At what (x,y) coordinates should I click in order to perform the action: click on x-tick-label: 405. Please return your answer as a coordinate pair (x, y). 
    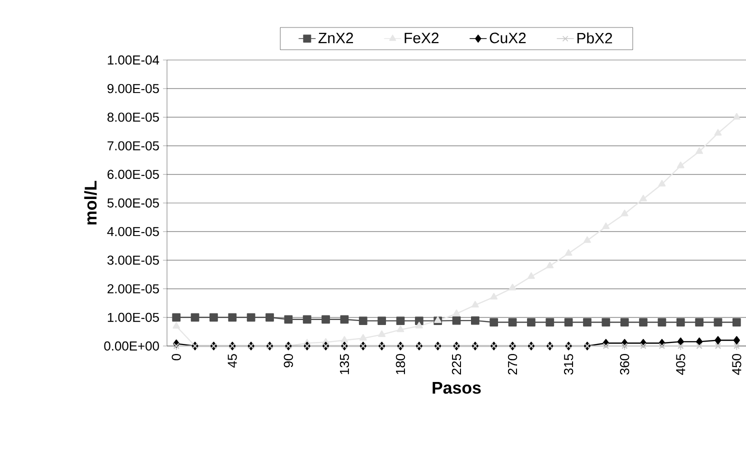
    Looking at the image, I should click on (681, 364).